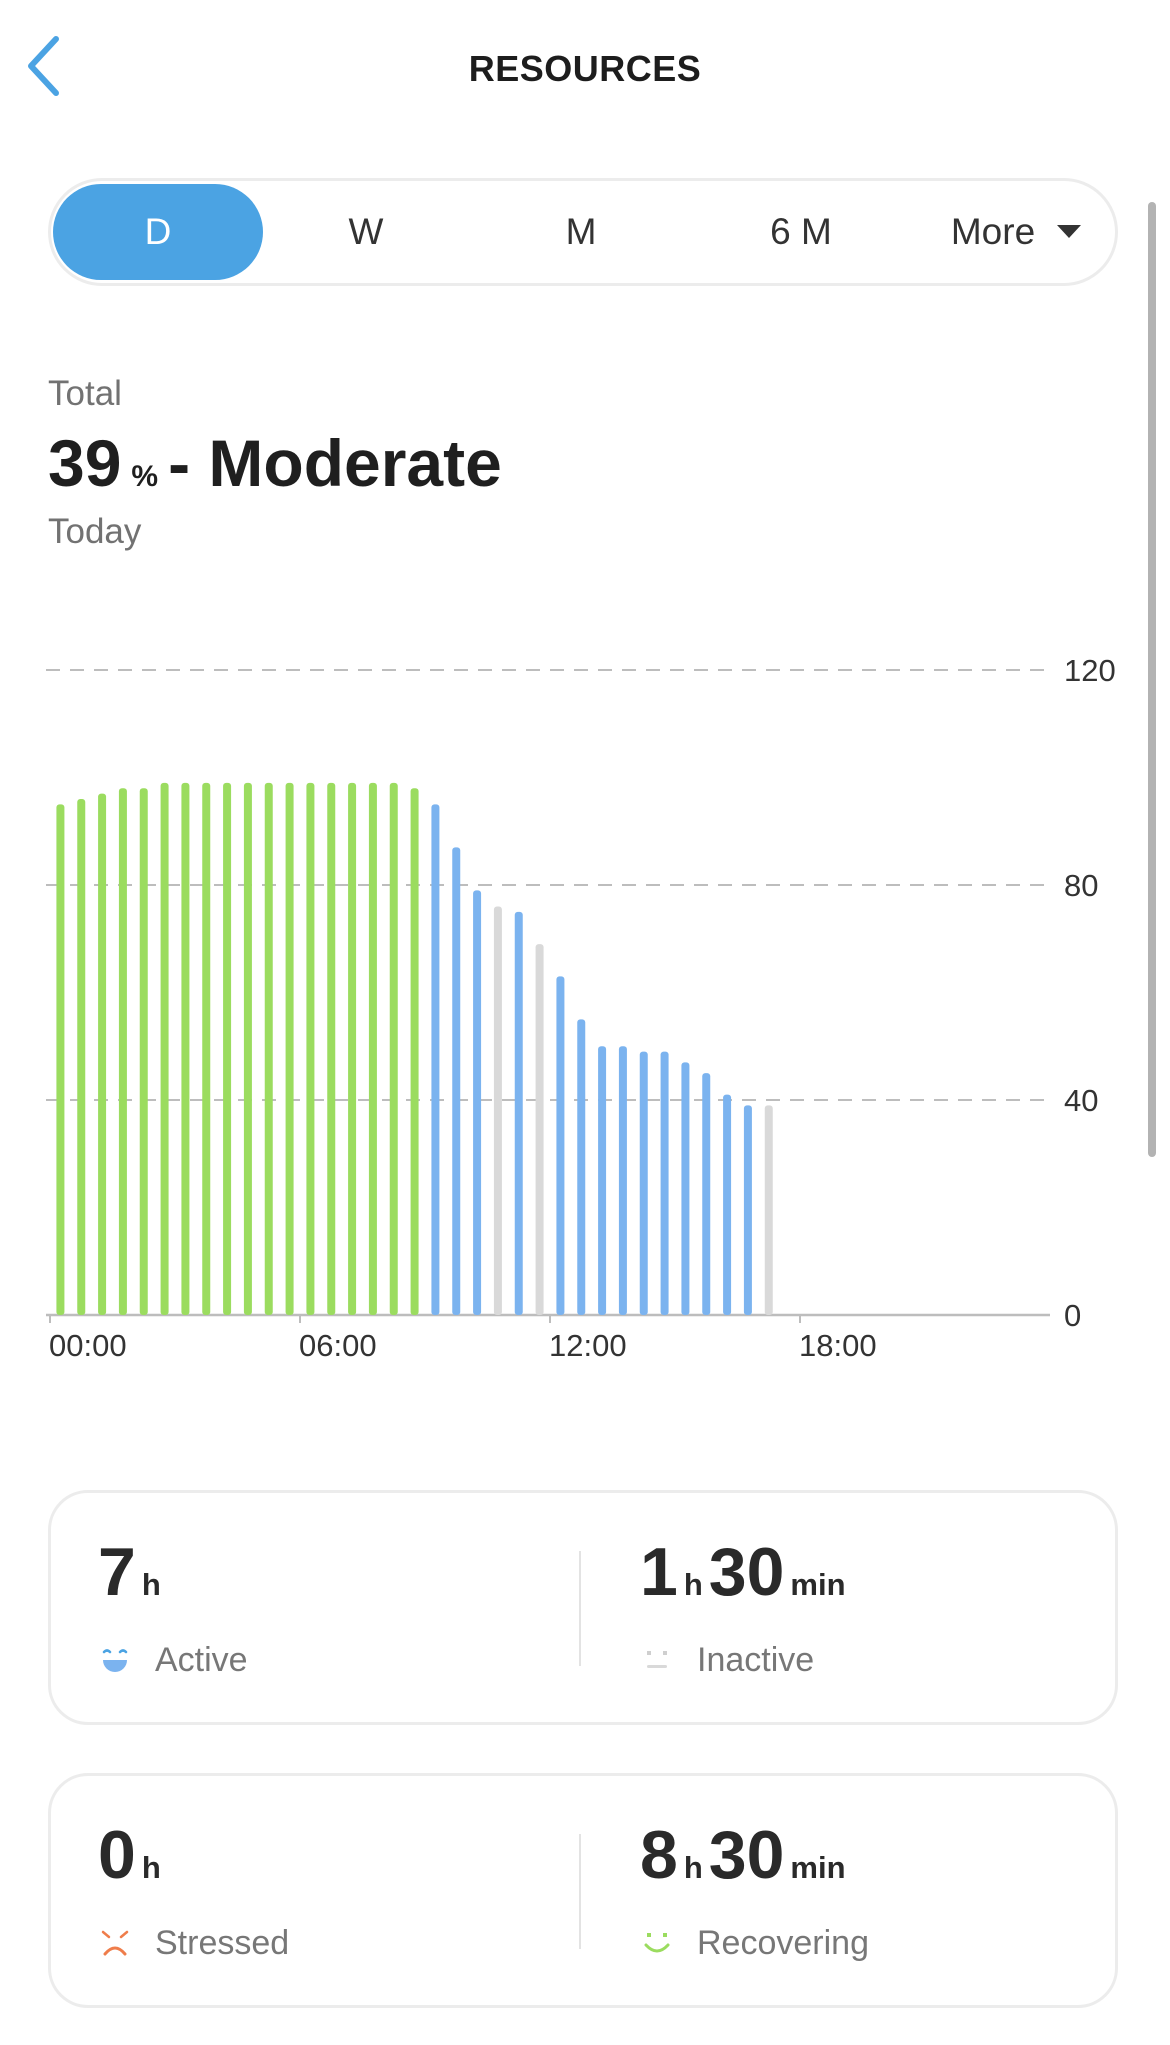  What do you see at coordinates (1090, 670) in the screenshot?
I see `y-tick-label: 120` at bounding box center [1090, 670].